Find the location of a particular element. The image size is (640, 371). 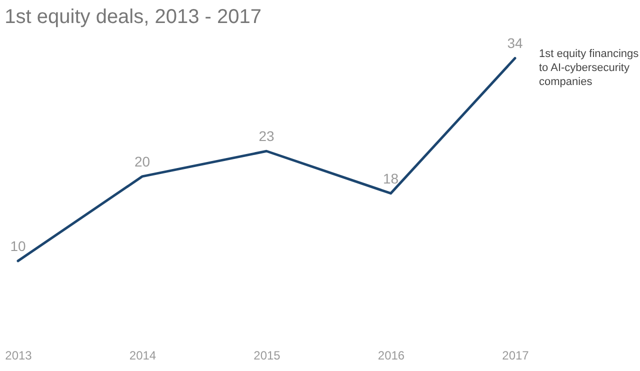

x-tick-label: 2014 is located at coordinates (142, 355).